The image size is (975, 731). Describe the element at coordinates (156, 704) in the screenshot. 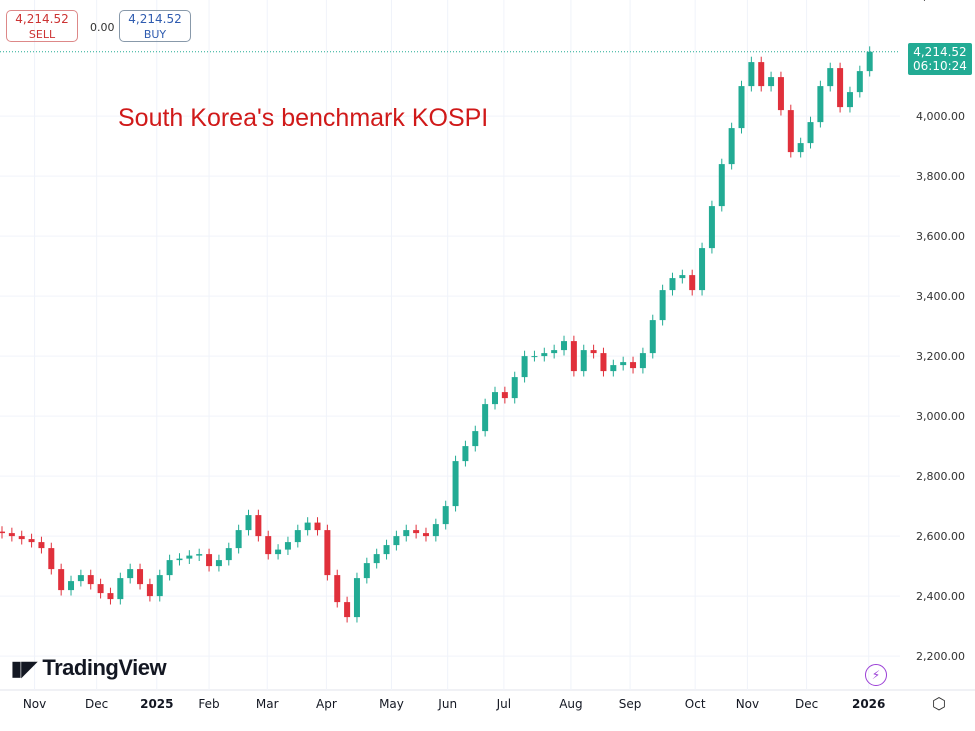

I see `x-tick-label: 2025` at that location.